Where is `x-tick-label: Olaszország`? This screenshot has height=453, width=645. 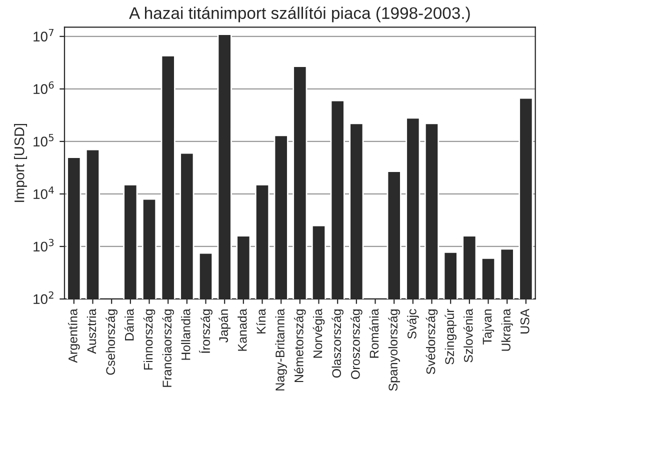
x-tick-label: Olaszország is located at coordinates (338, 344).